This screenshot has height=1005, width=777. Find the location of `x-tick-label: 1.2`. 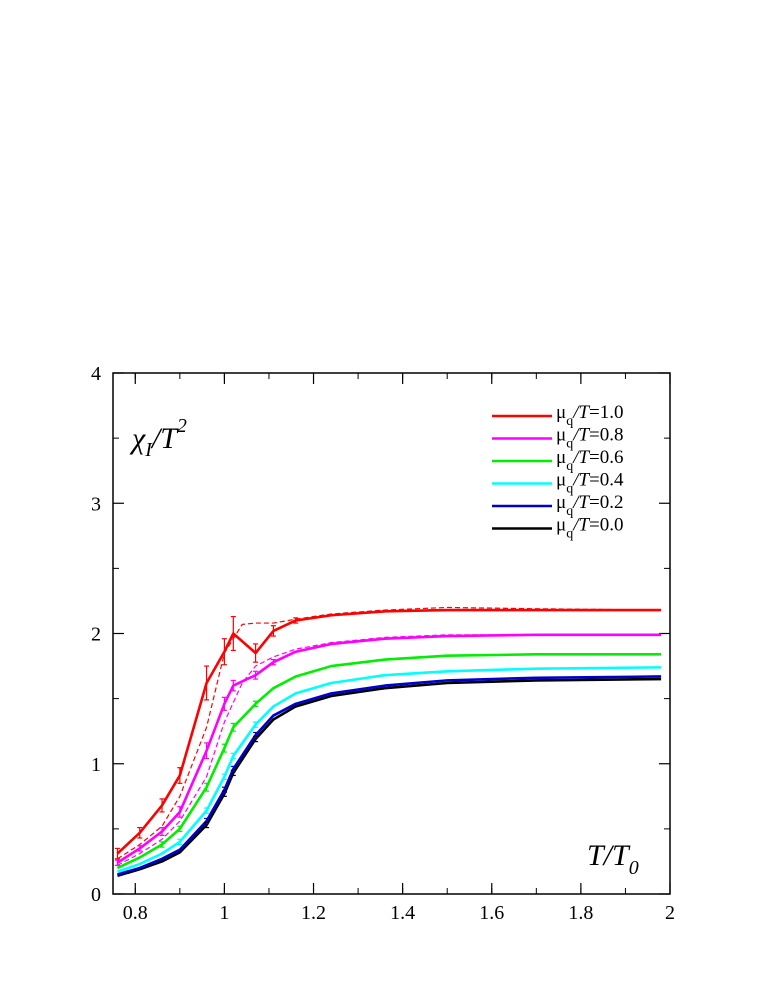

x-tick-label: 1.2 is located at coordinates (313, 913).